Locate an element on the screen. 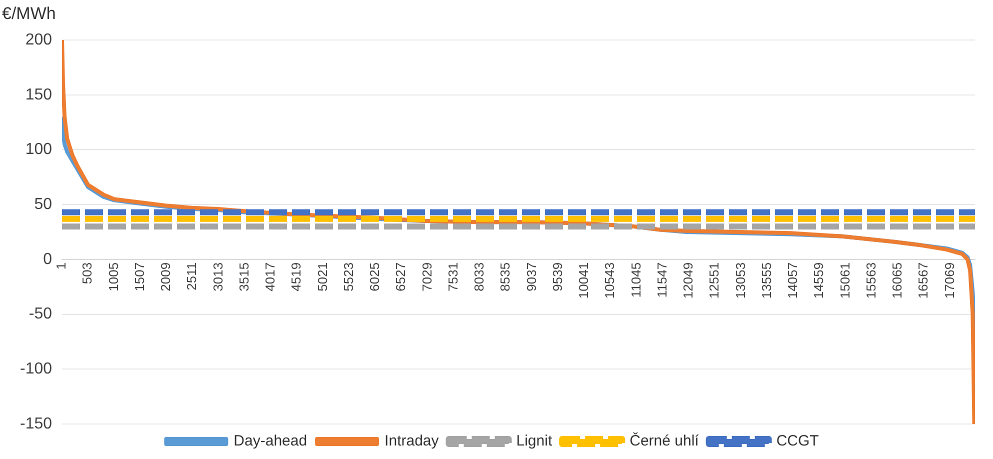  y-tick-label: -50 is located at coordinates (40, 314).